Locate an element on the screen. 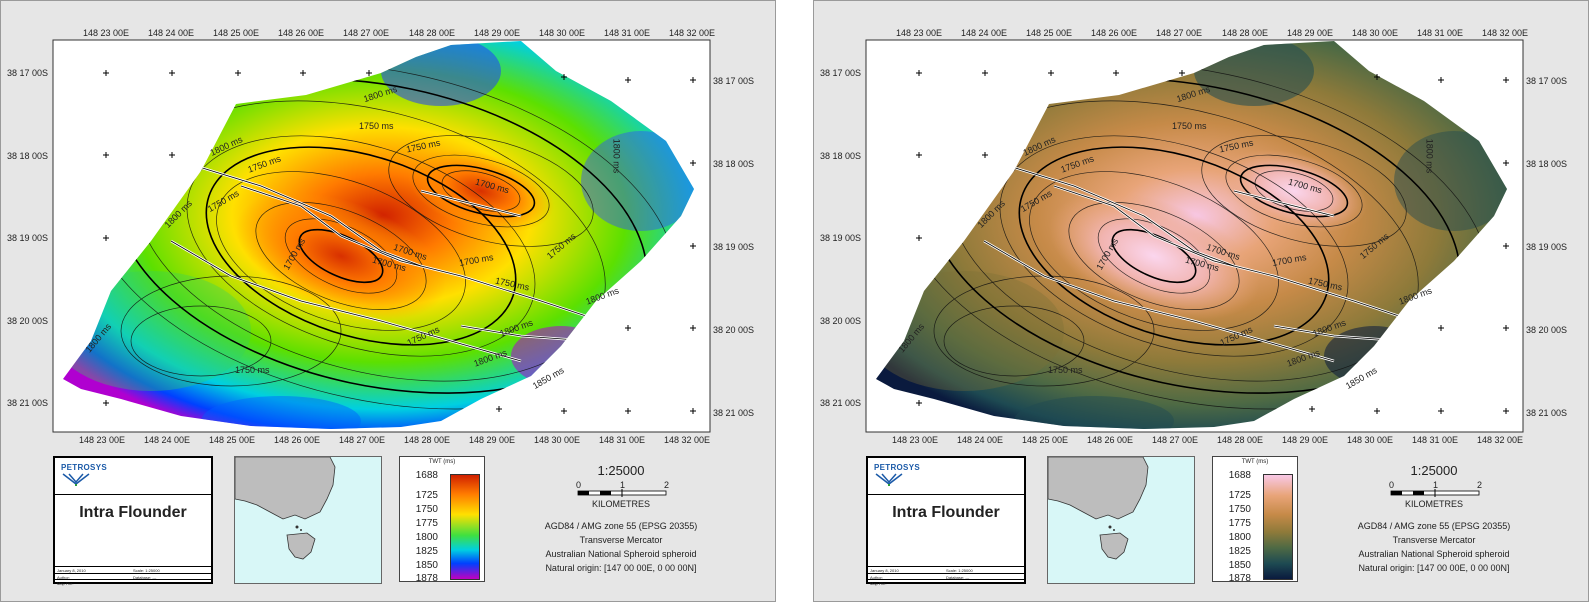  petrosys-logo-icon is located at coordinates (889, 479).